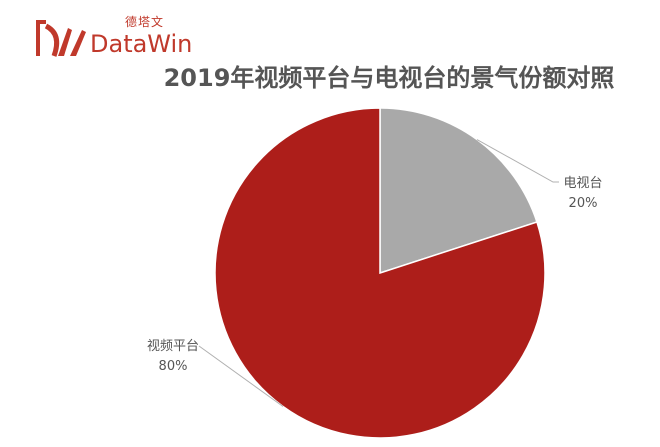 The height and width of the screenshot is (447, 660). I want to click on slice-label-0: 电视台, so click(582, 183).